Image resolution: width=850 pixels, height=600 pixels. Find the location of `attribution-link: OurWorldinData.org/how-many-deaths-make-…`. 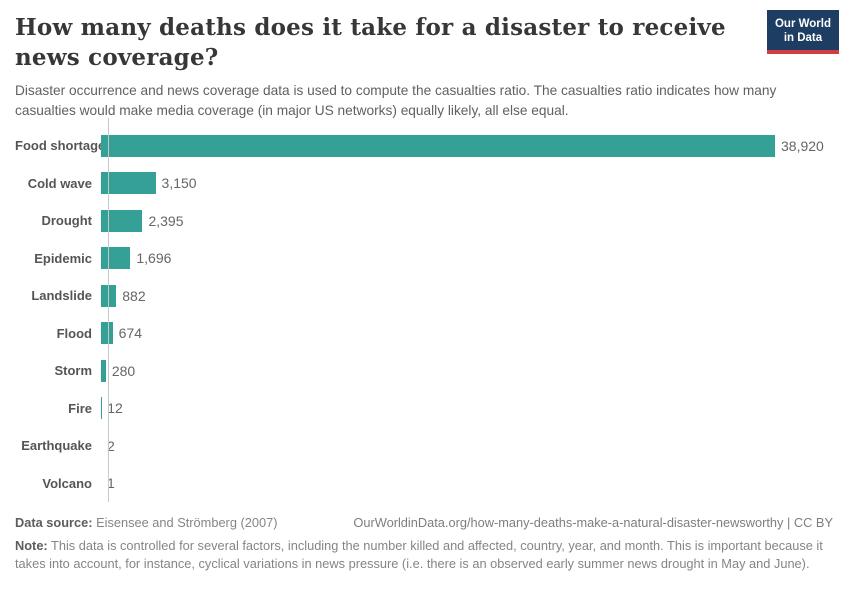

attribution-link: OurWorldinData.org/how-many-deaths-make-… is located at coordinates (593, 522).